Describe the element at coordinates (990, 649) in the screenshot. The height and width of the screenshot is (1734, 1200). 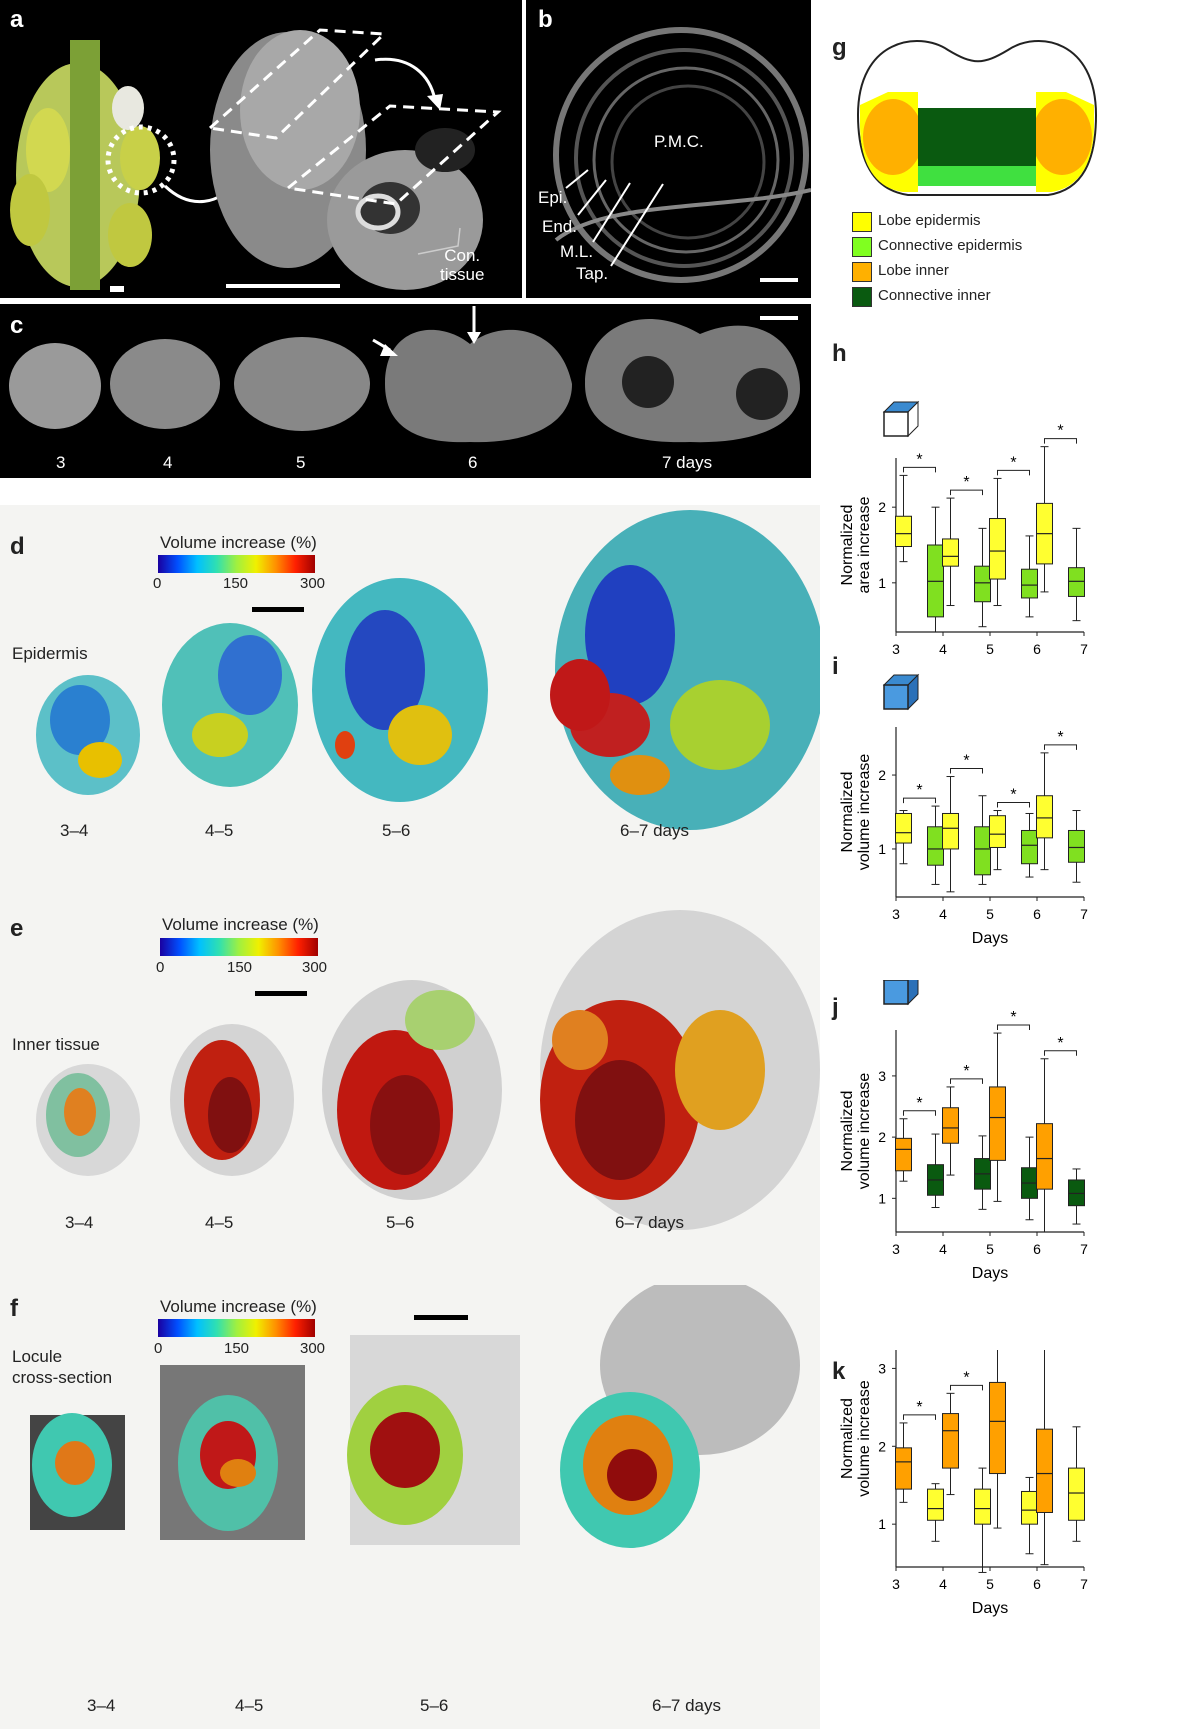
I see `x-tick-label: 5` at that location.